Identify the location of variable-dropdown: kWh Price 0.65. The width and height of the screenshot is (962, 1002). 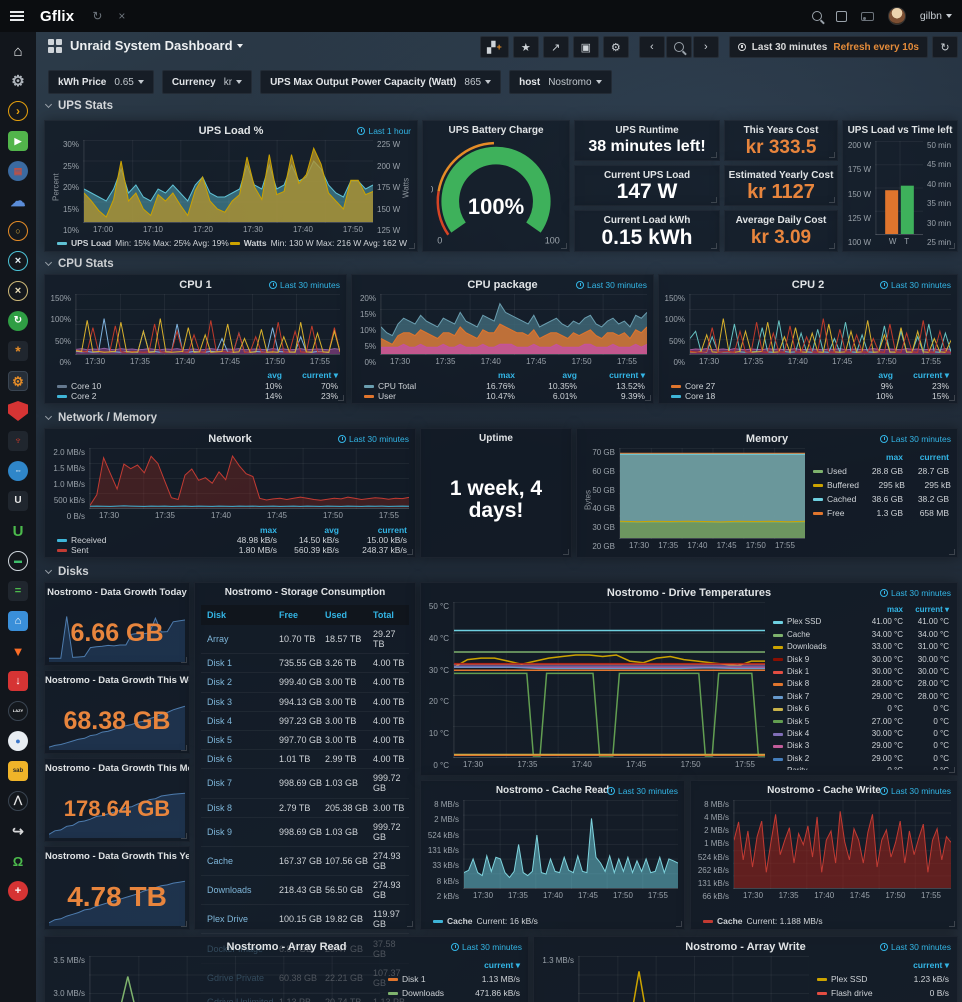
(101, 82).